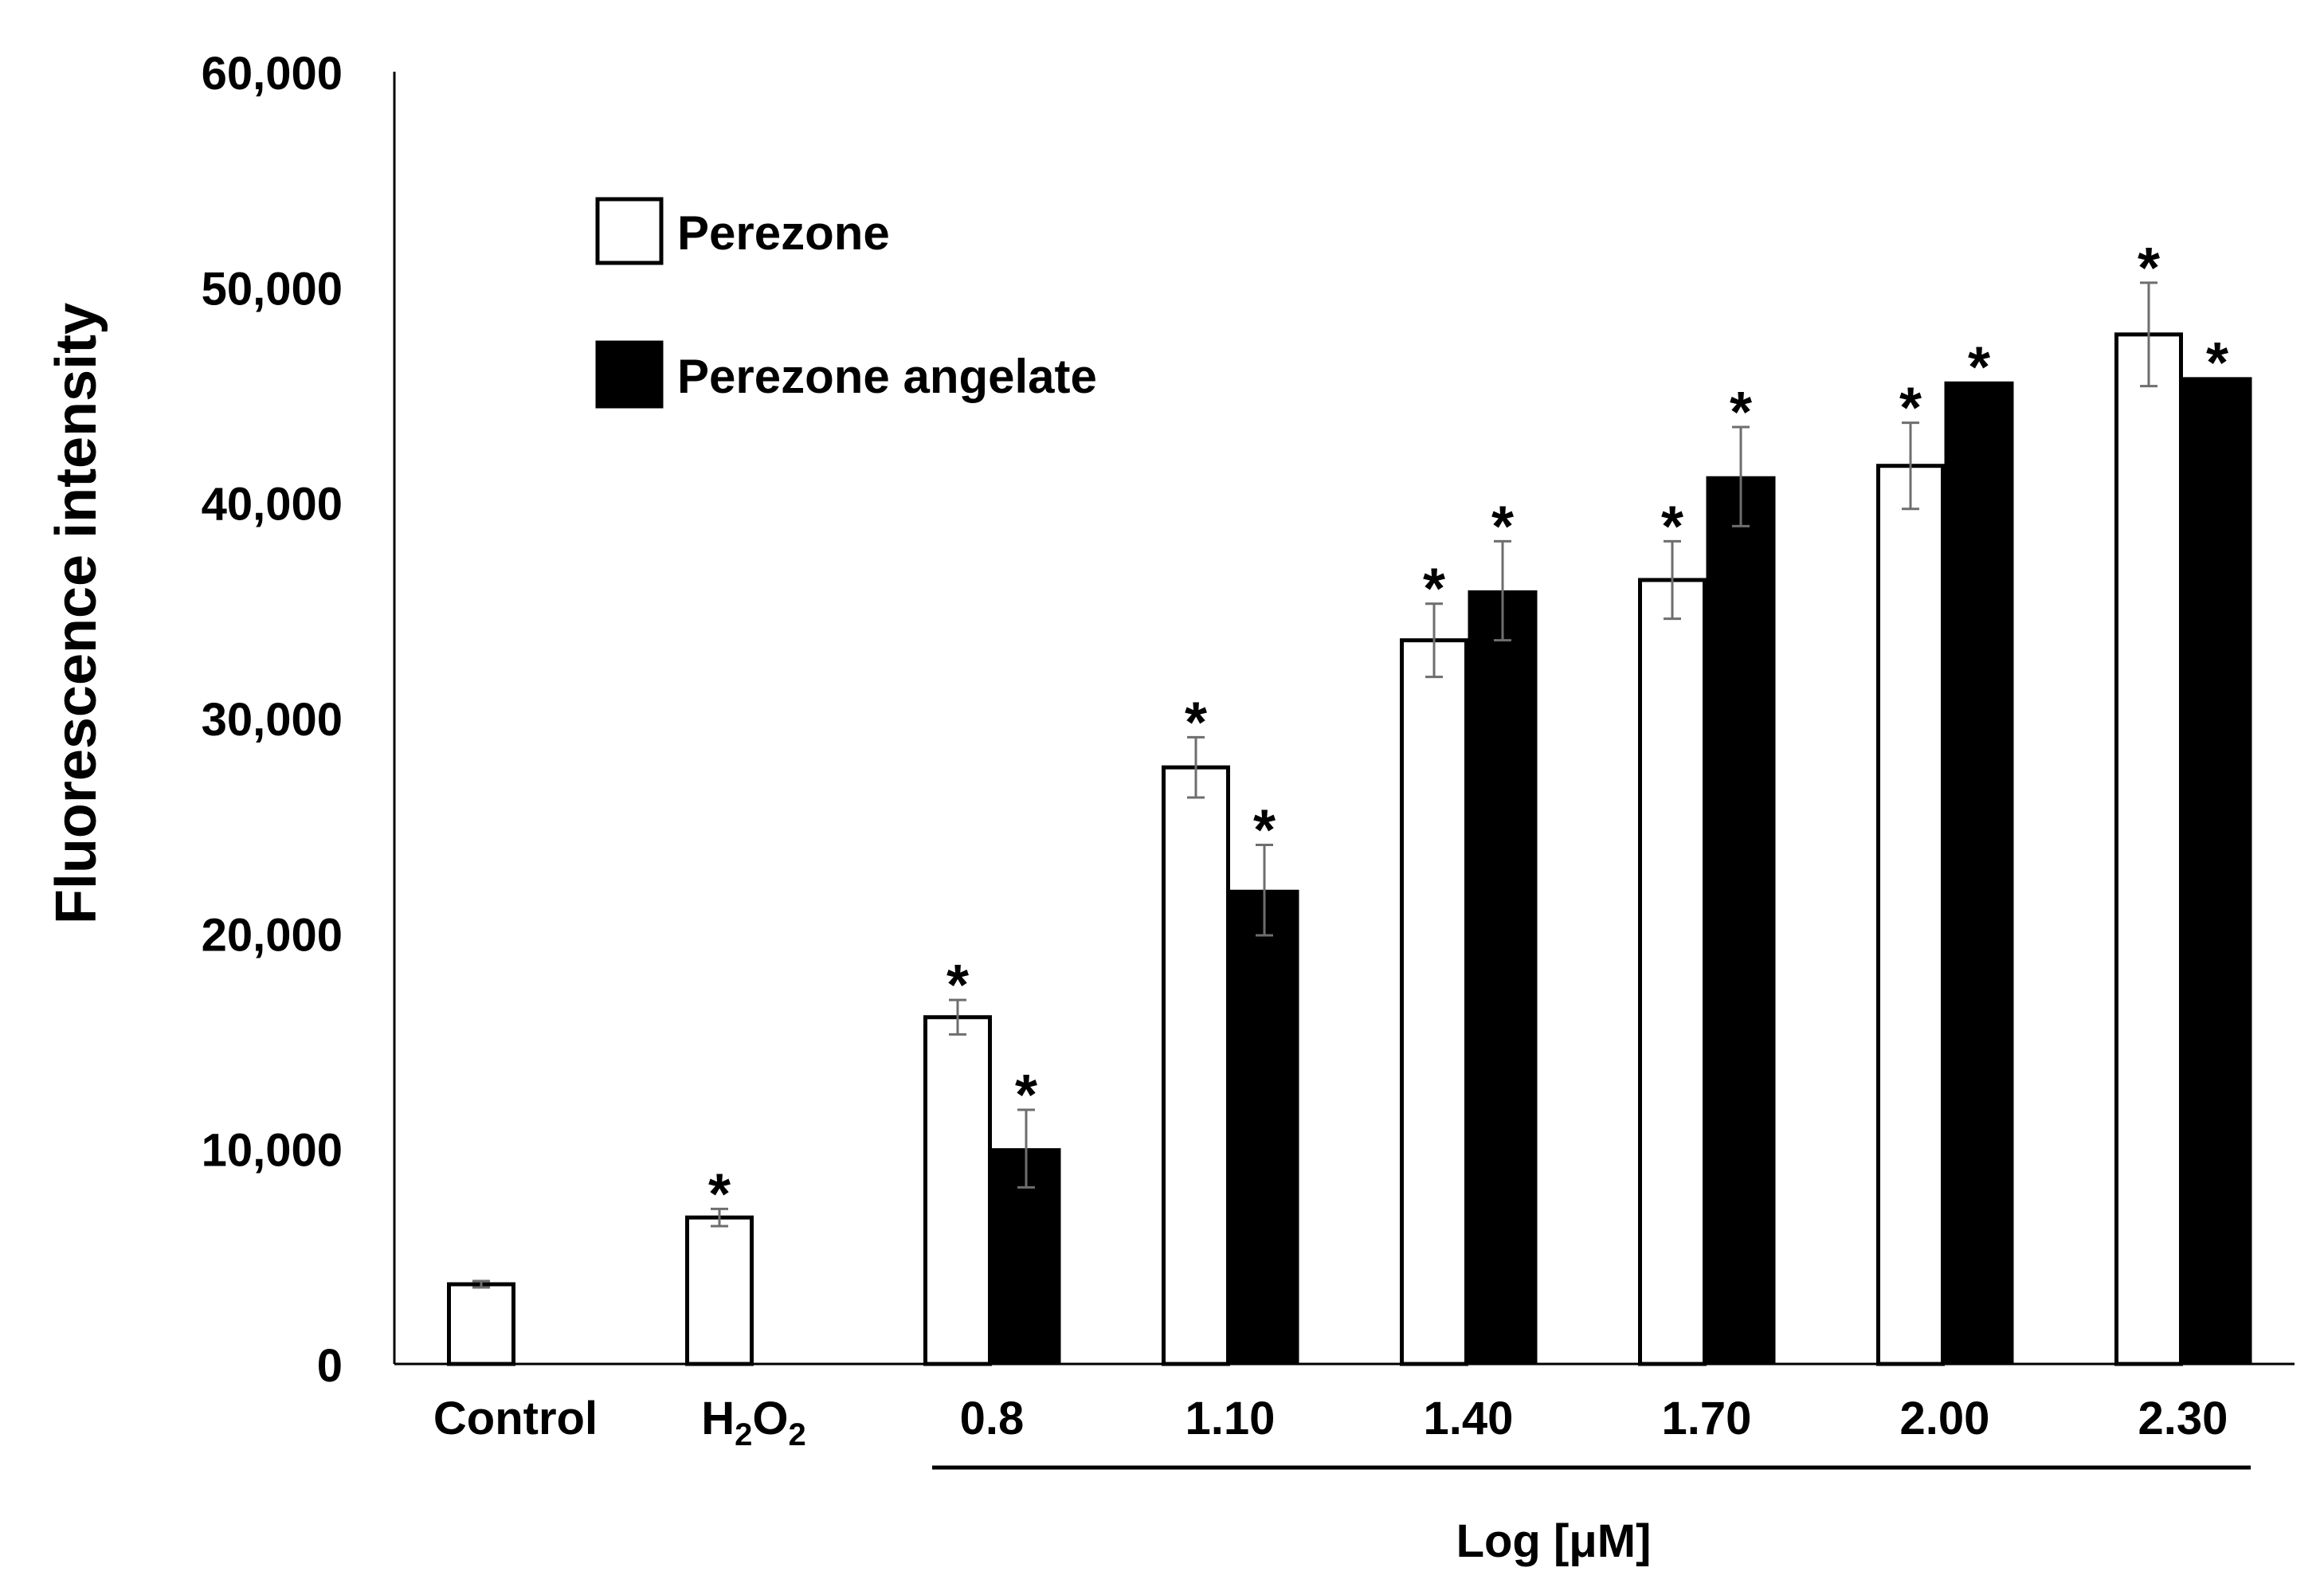 The image size is (2324, 1595). Describe the element at coordinates (272, 289) in the screenshot. I see `y-tick-label: 50,000` at that location.